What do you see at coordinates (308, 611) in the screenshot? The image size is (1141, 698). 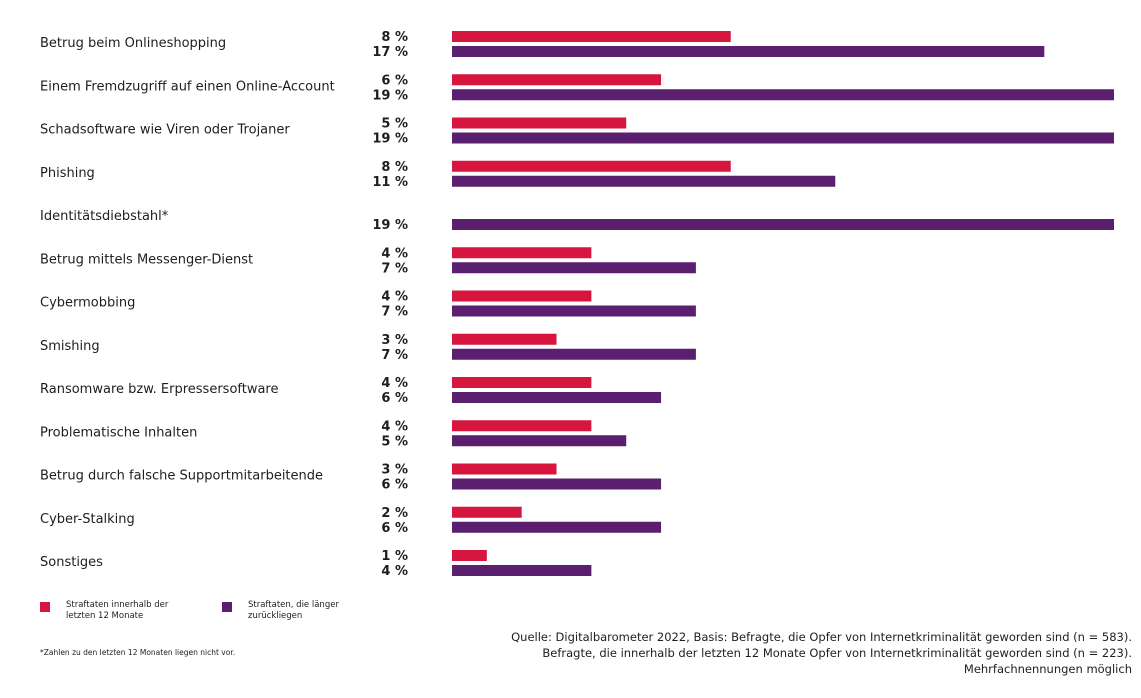 I see `legend-label-older: Straftaten, die länger zurückliegen` at bounding box center [308, 611].